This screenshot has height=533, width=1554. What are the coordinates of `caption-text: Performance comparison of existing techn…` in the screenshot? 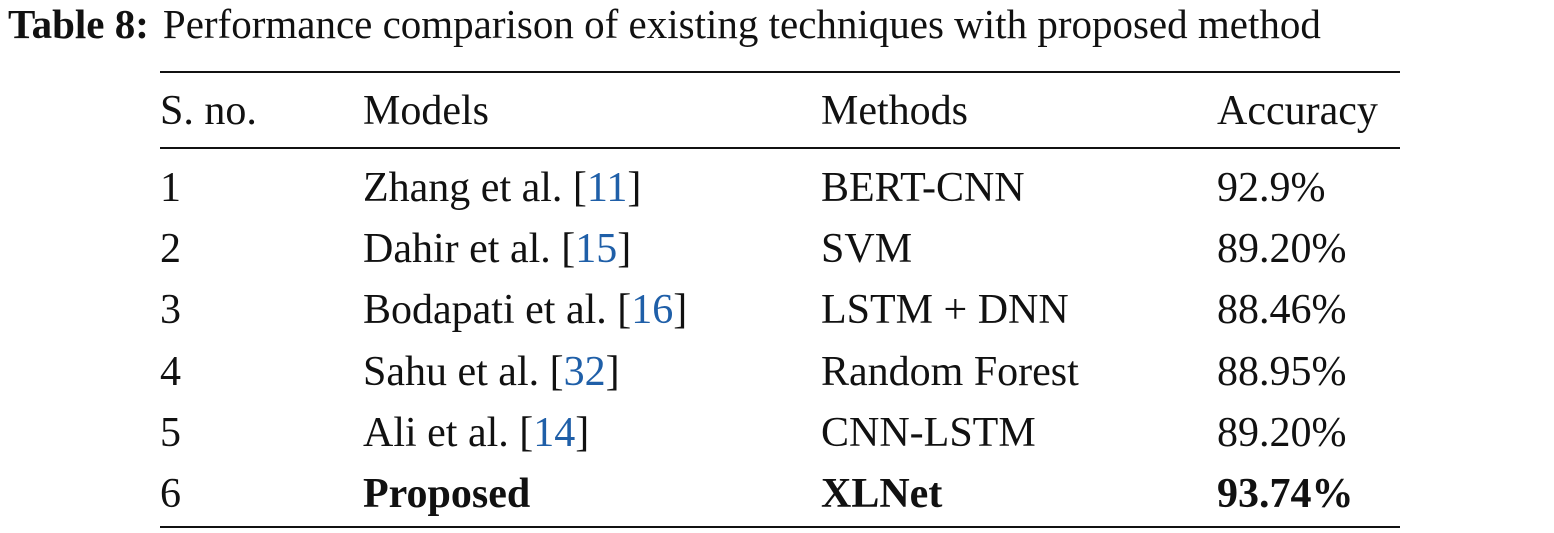 It's located at (741, 24).